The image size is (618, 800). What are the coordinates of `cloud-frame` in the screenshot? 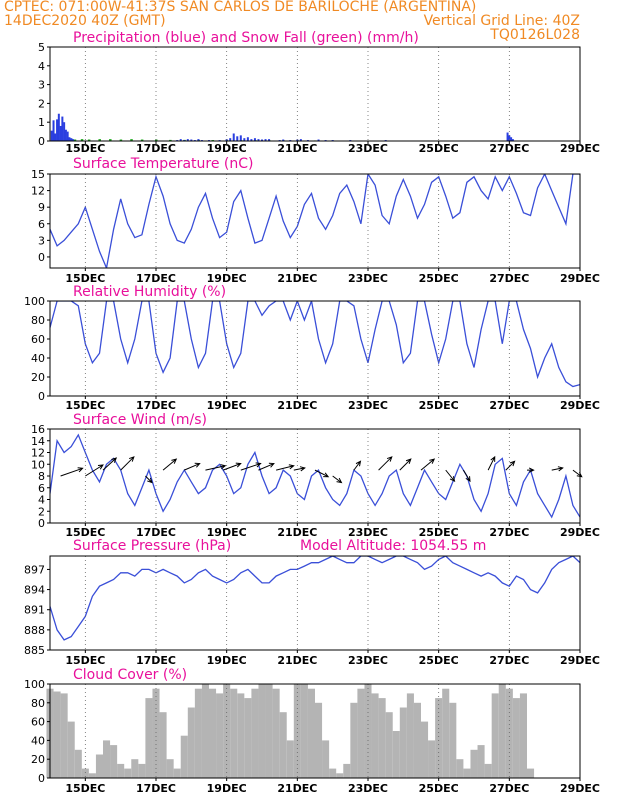 It's located at (315, 731).